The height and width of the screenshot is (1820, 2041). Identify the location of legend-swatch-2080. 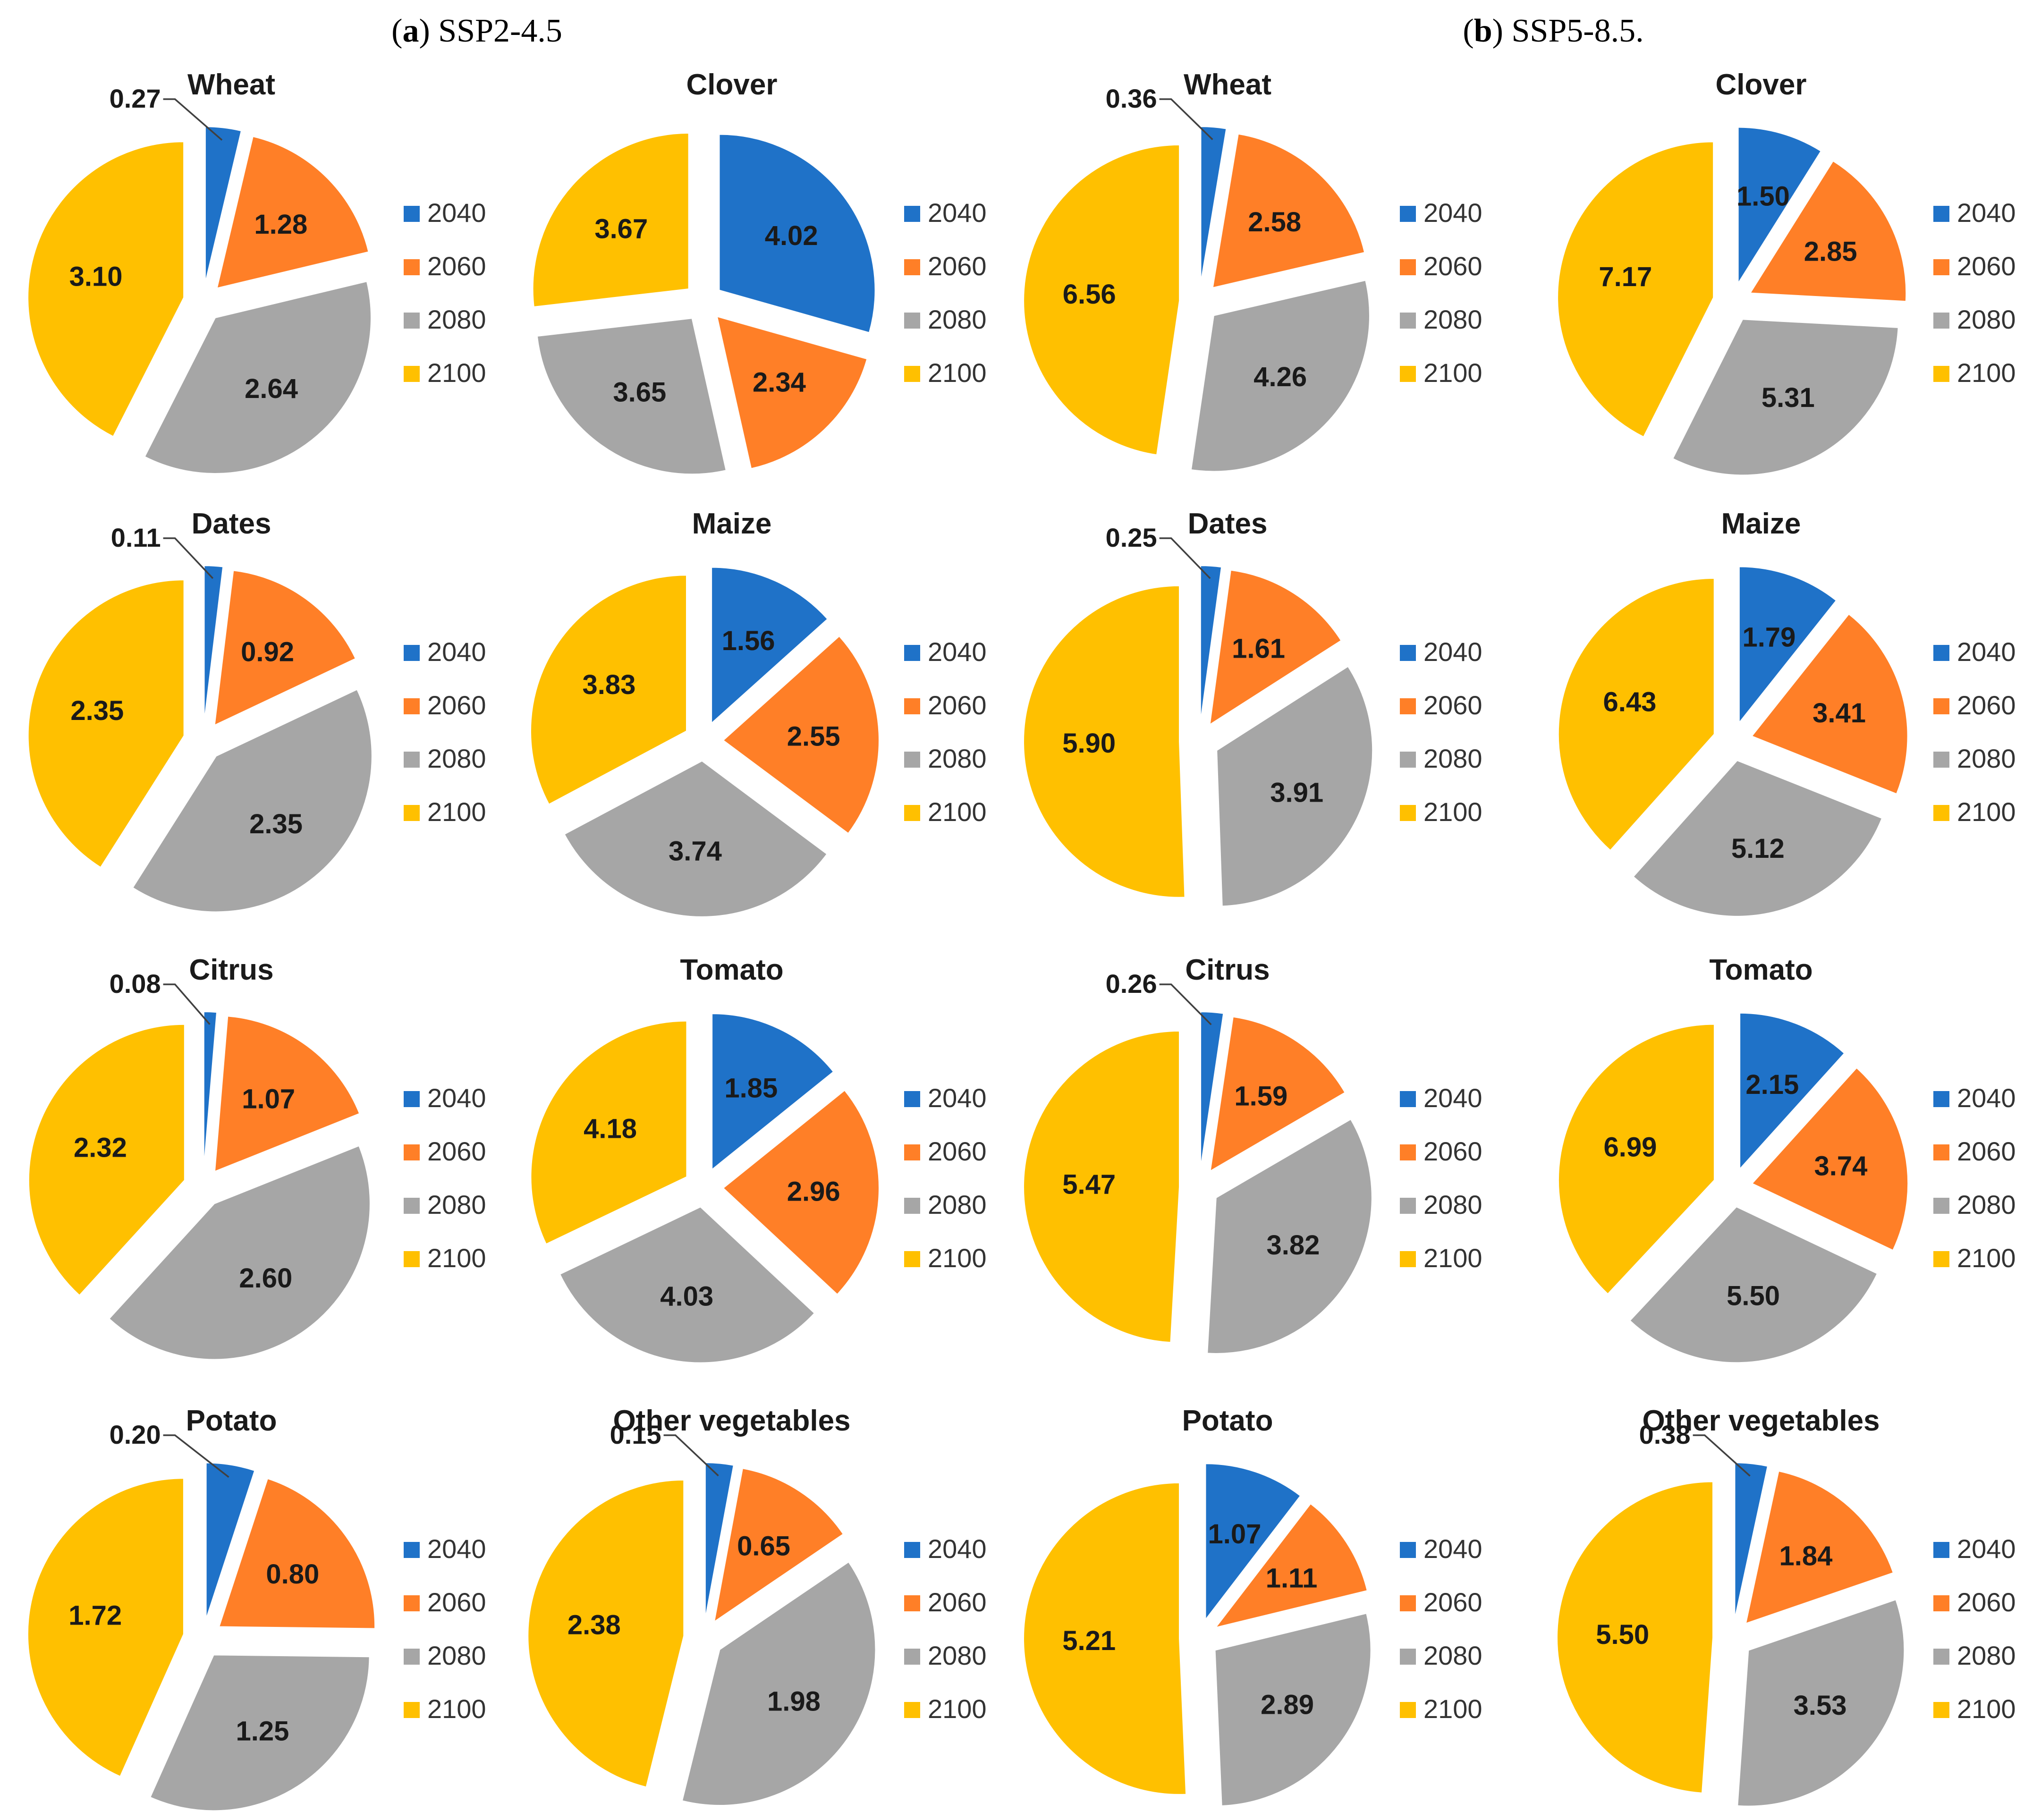
(1941, 760).